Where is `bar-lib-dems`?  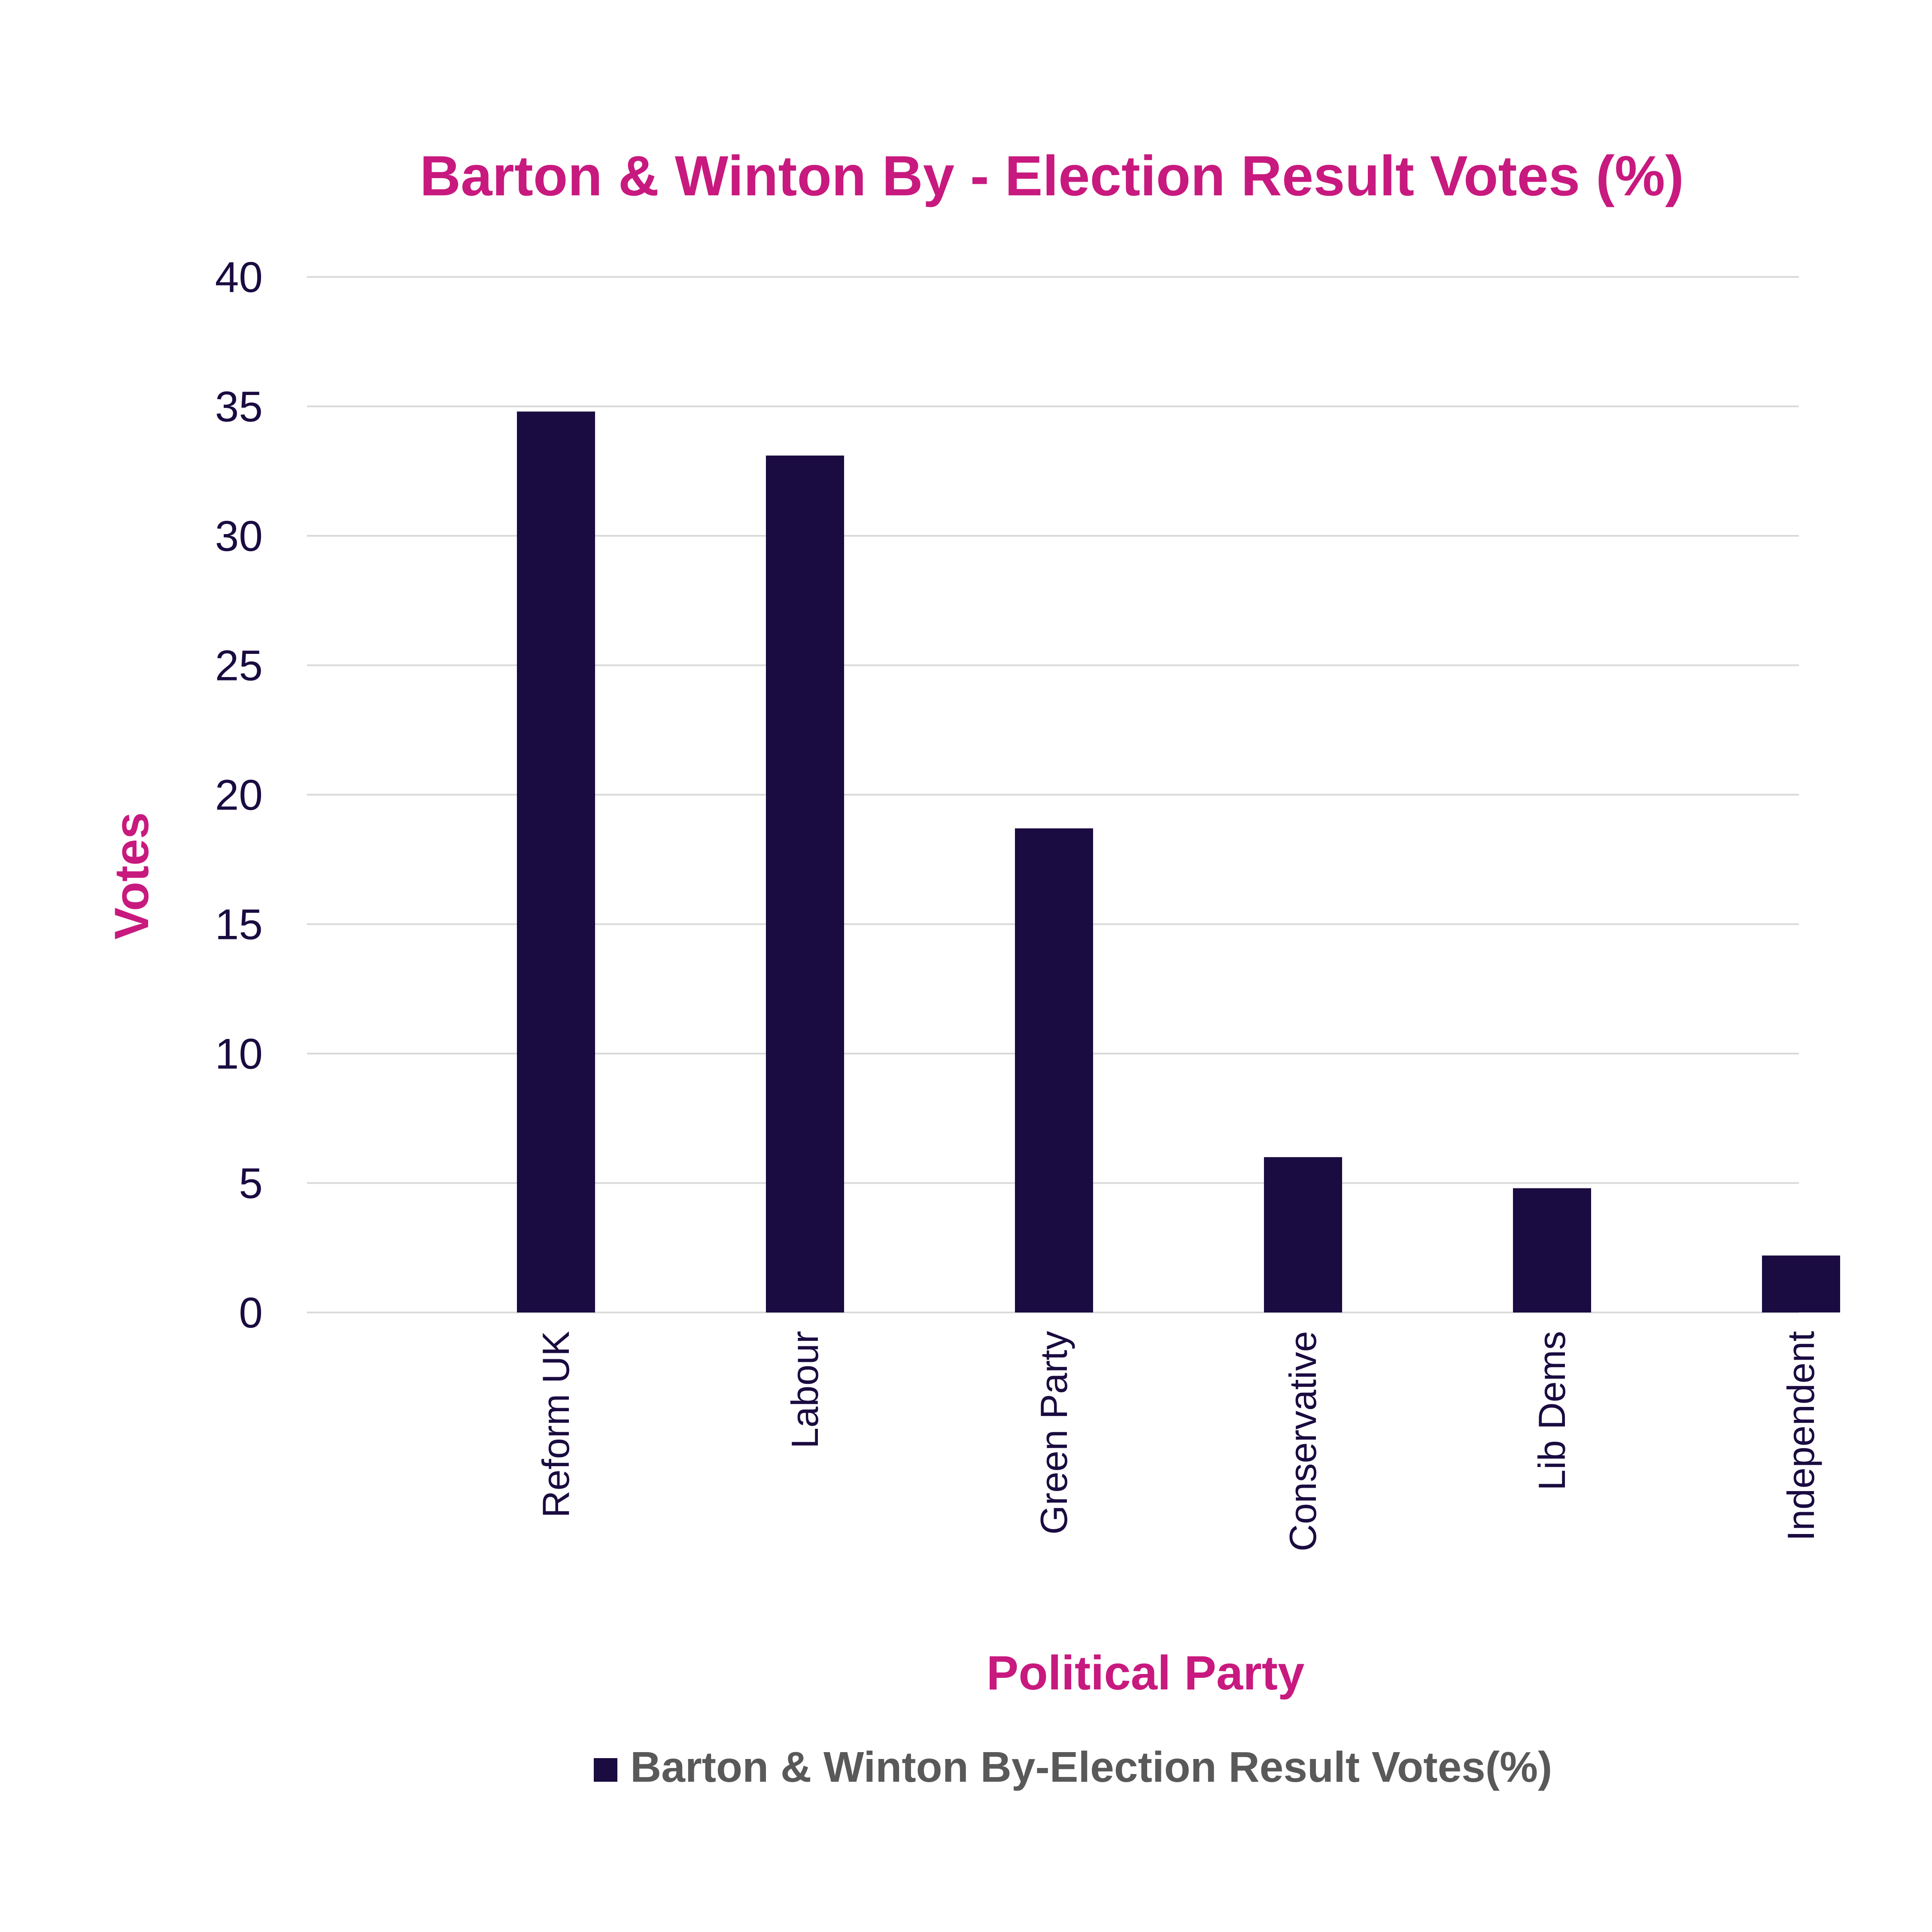
bar-lib-dems is located at coordinates (1552, 1250).